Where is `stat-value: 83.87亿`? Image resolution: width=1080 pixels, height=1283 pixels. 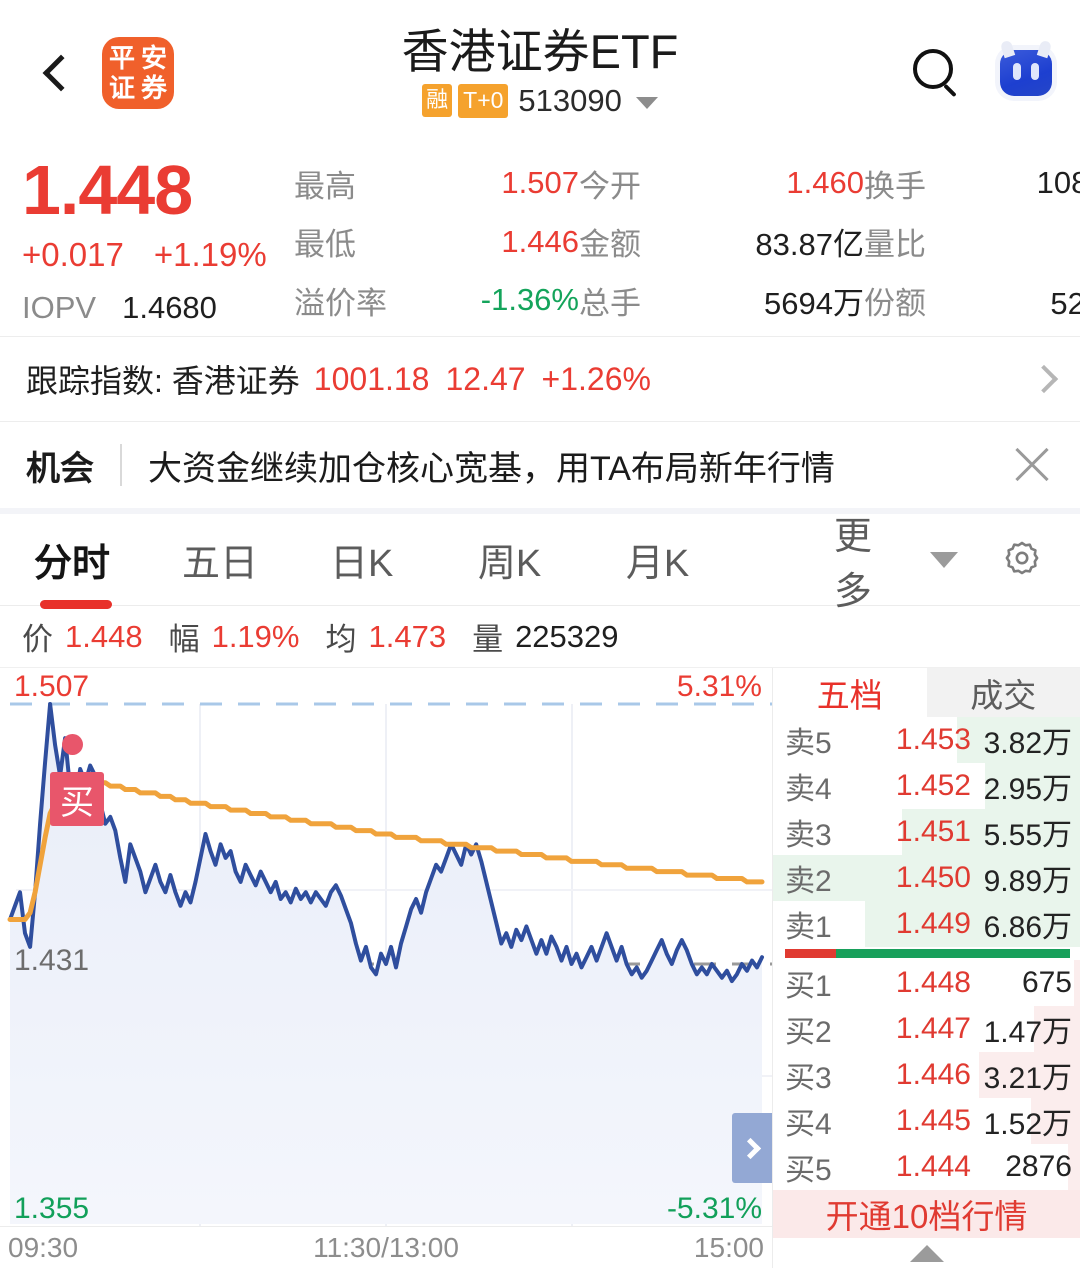 stat-value: 83.87亿 is located at coordinates (809, 245).